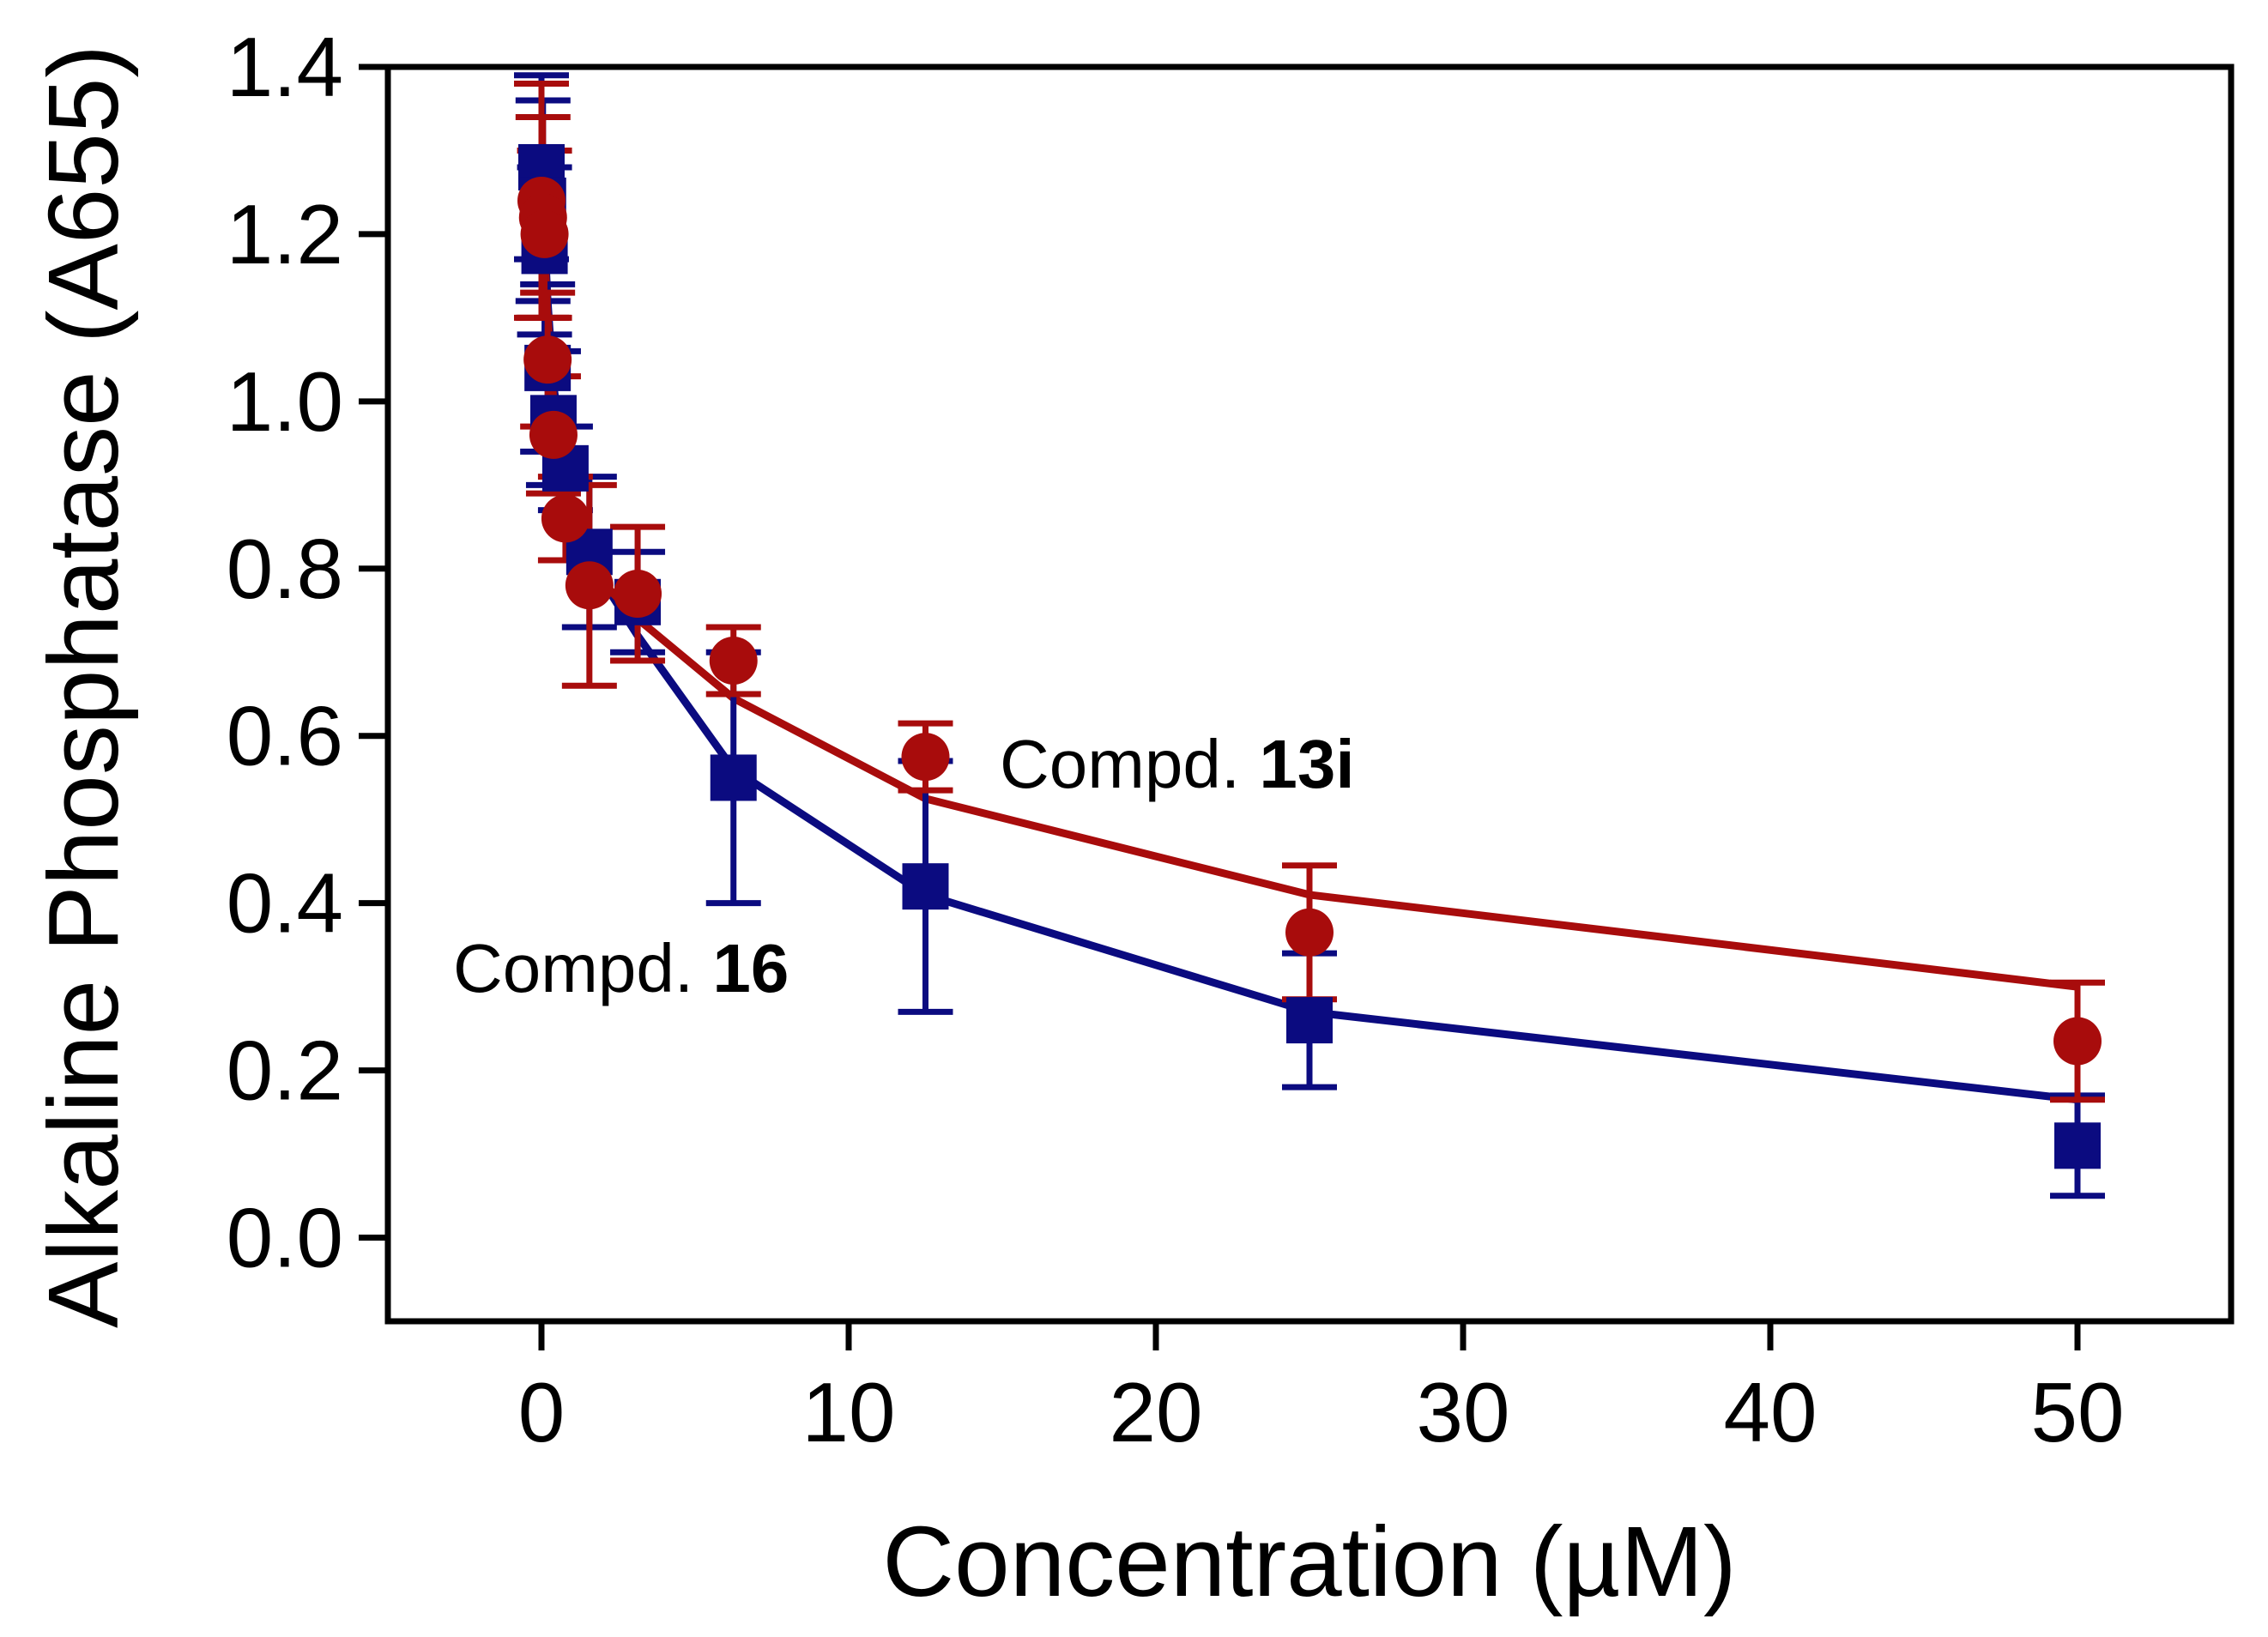  What do you see at coordinates (2077, 1412) in the screenshot?
I see `x-tick-label: 50` at bounding box center [2077, 1412].